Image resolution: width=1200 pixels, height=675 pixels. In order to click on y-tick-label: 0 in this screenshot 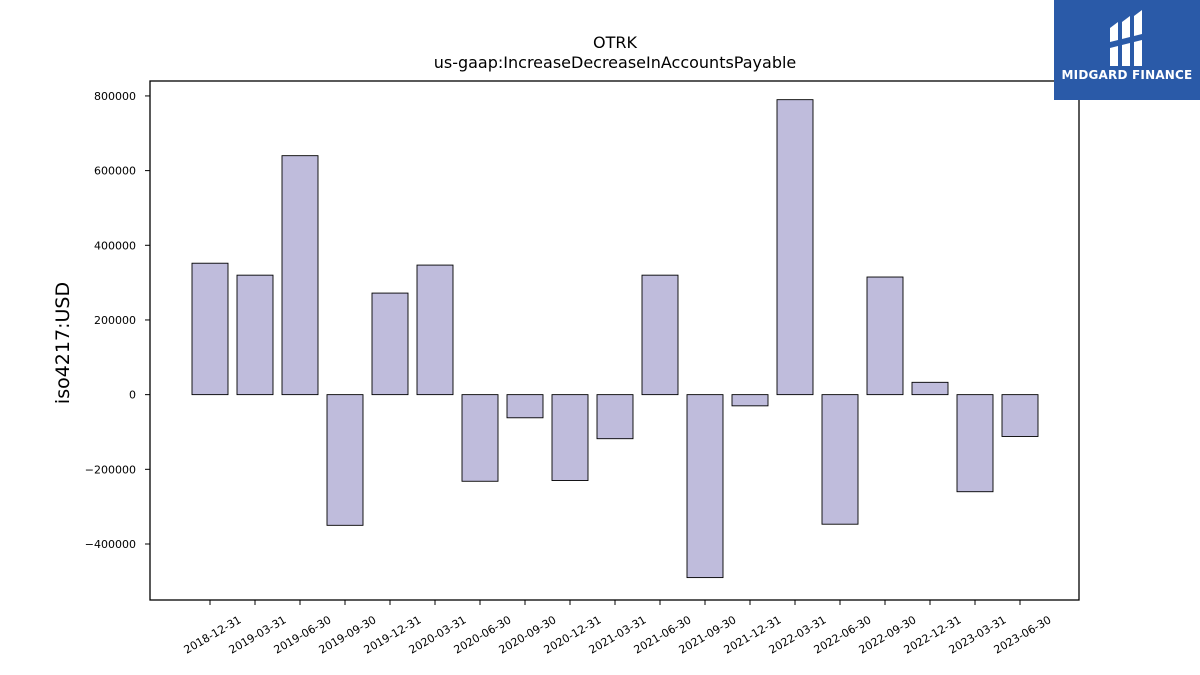, I will do `click(132, 395)`.